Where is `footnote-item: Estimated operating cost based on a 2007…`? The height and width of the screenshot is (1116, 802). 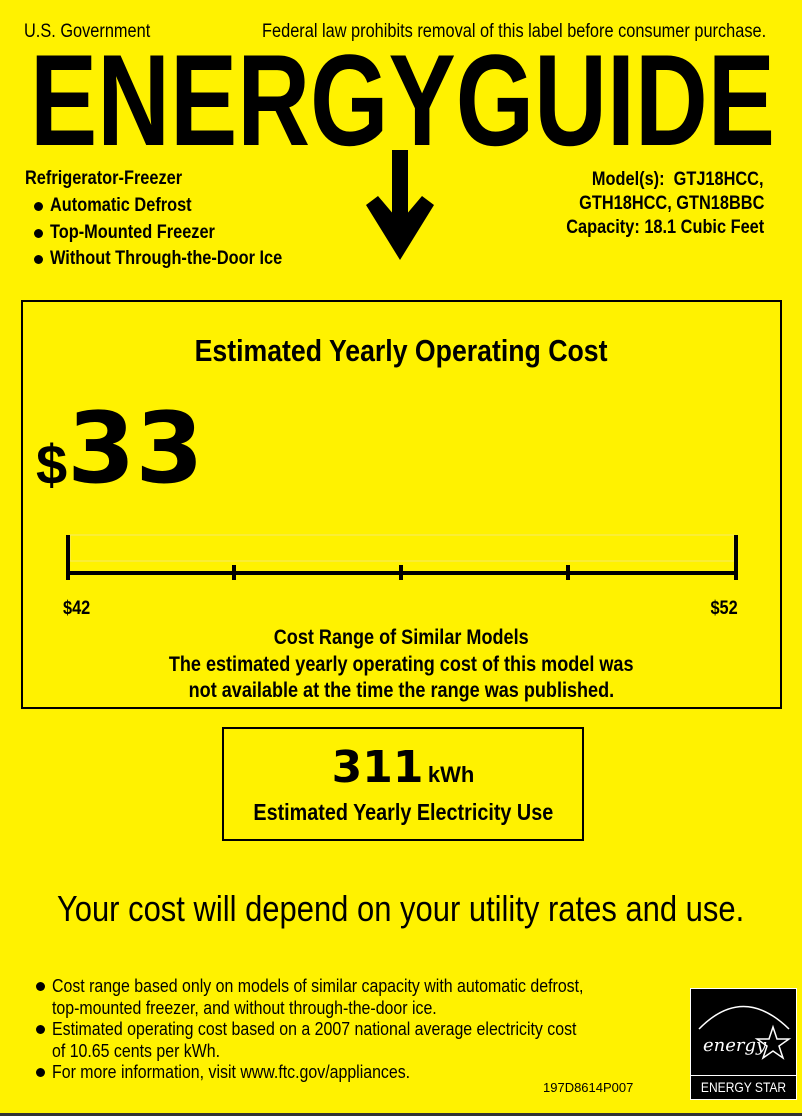
footnote-item: Estimated operating cost based on a 2007… is located at coordinates (352, 1029).